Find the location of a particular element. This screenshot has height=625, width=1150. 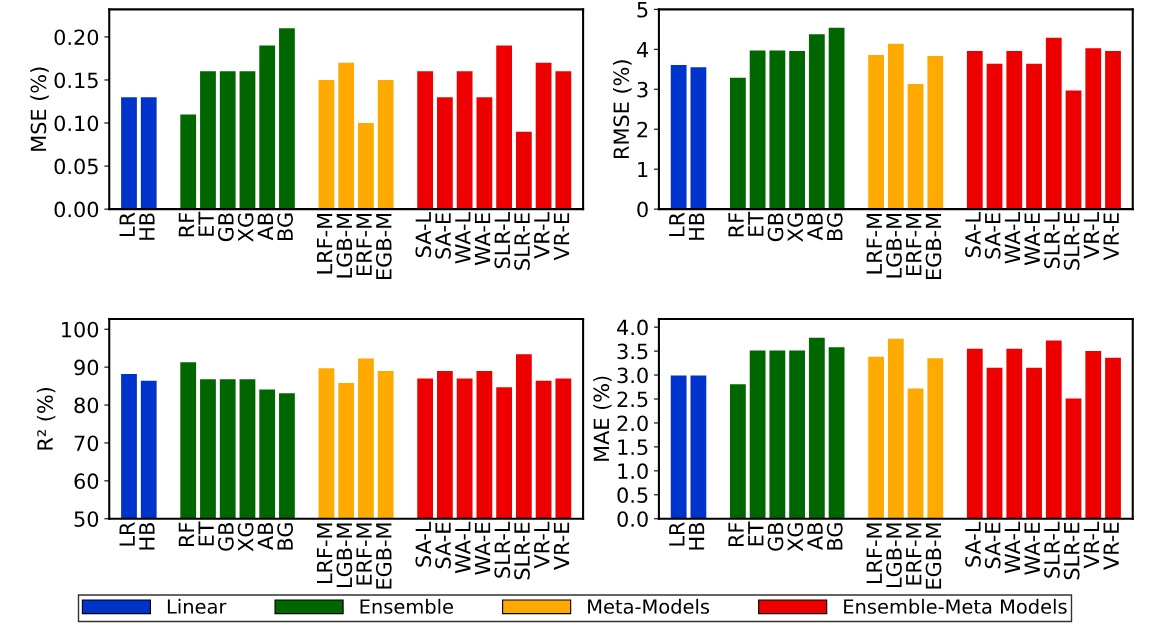

y-tick-label: 5 is located at coordinates (642, 10).